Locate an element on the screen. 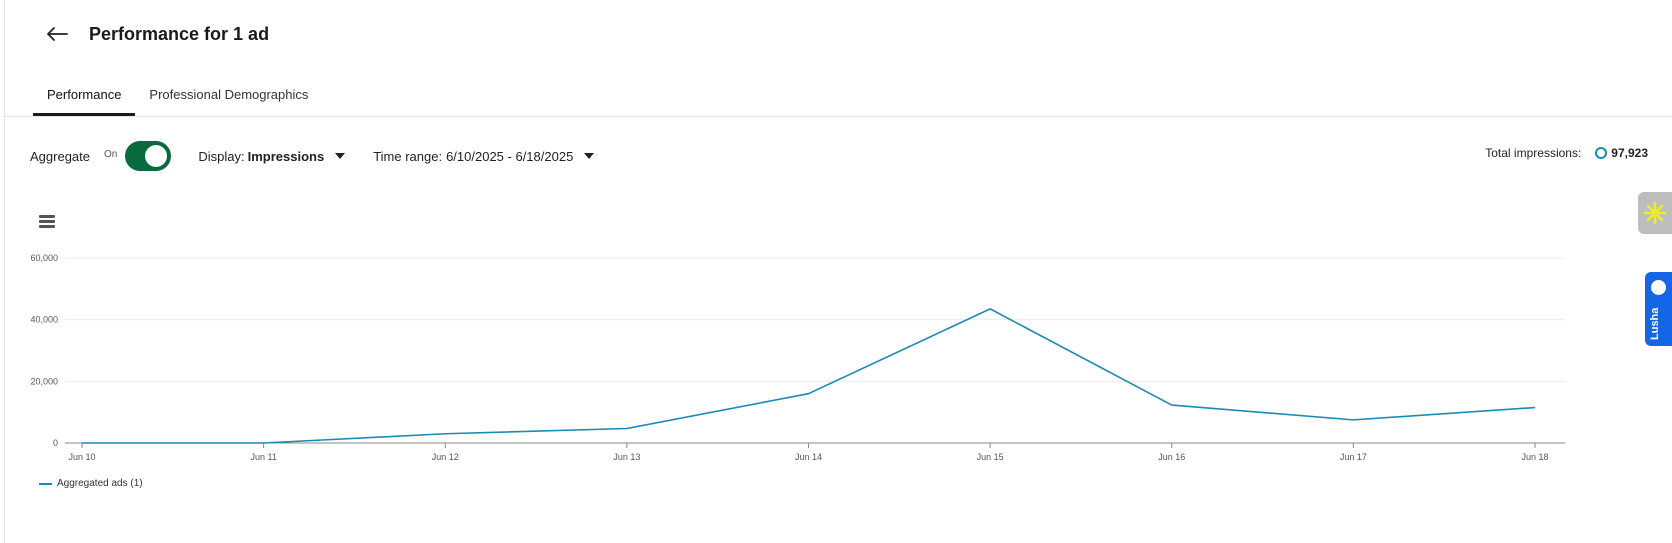 This screenshot has height=543, width=1672. sparkle-icon is located at coordinates (1655, 213).